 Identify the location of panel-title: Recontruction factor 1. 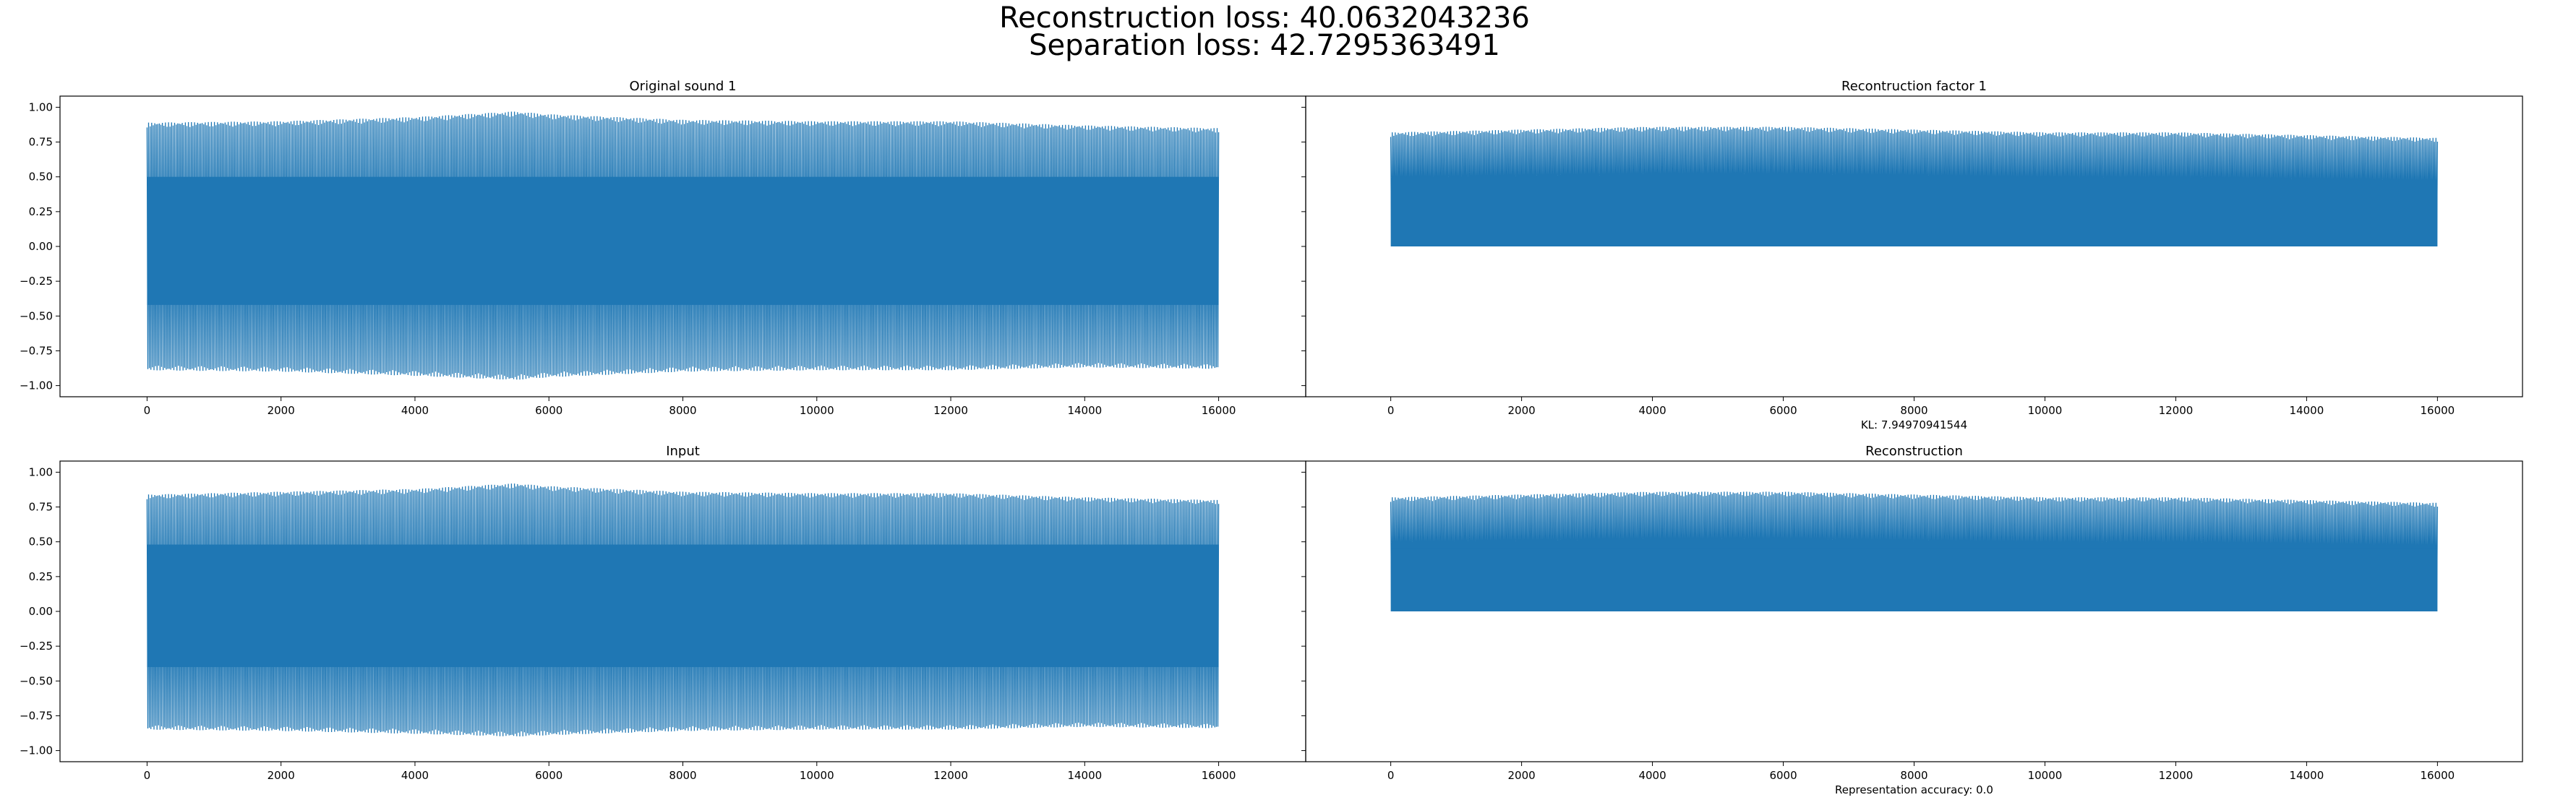
(1914, 86).